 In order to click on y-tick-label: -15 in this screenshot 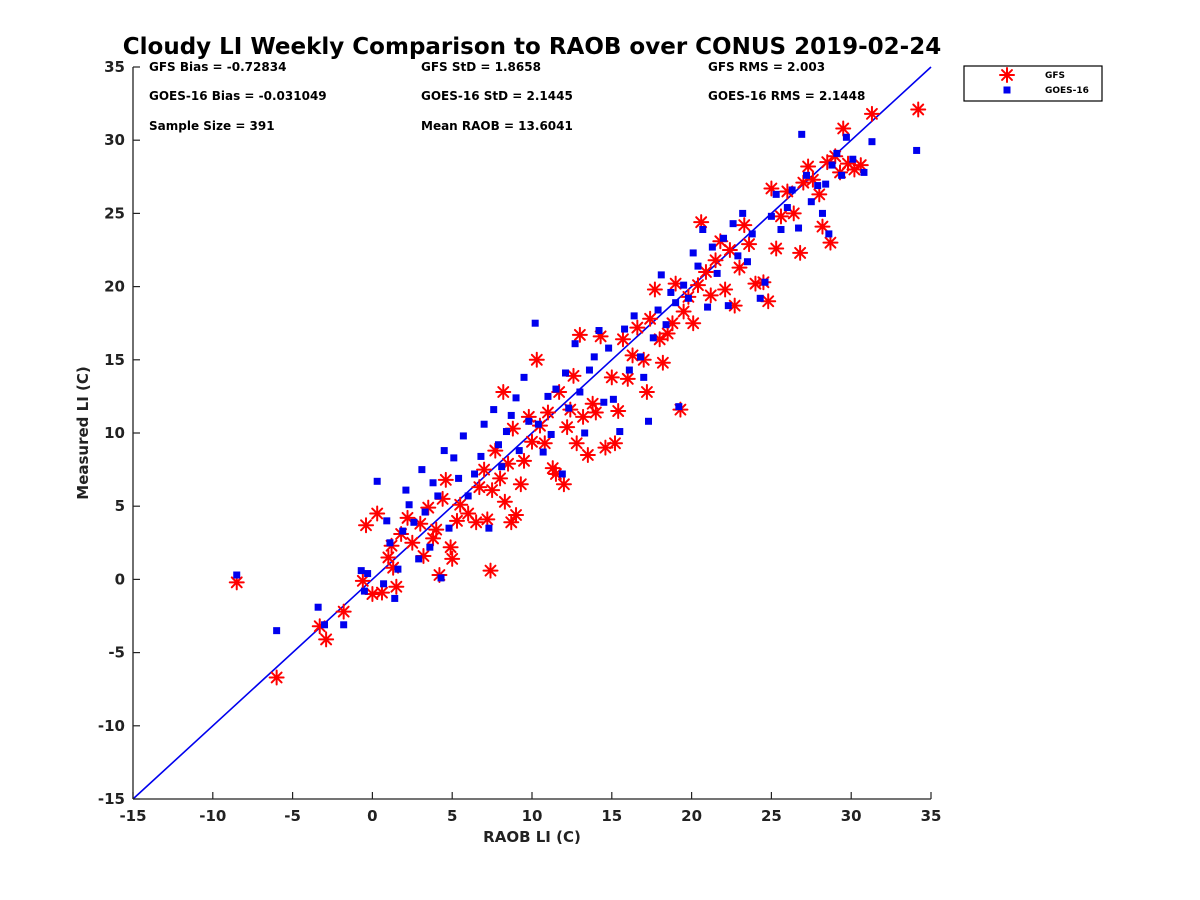, I will do `click(111, 799)`.